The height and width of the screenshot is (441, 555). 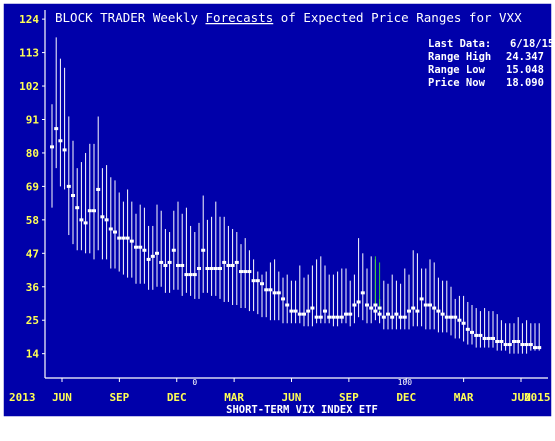 I want to click on title-prefix: BLOCK TRADER Weekly, so click(x=130, y=17).